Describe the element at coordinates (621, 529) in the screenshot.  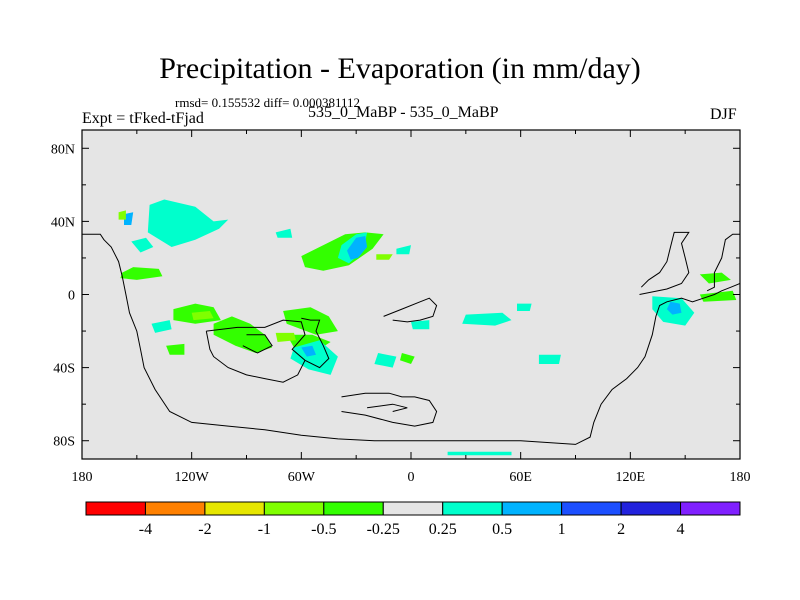
I see `colorbar-label: 2` at that location.